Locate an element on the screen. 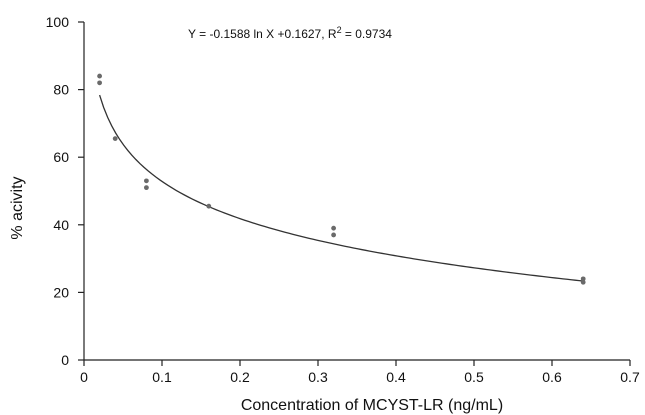  x-tick-label-3: 0.3 is located at coordinates (318, 377).